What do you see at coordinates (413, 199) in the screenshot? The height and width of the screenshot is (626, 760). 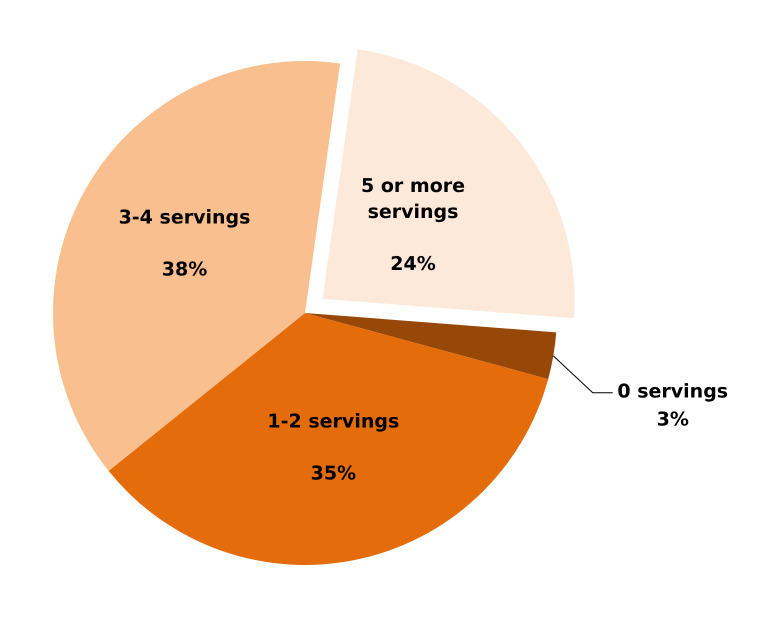 I see `slice-label: 5 or more servings` at bounding box center [413, 199].